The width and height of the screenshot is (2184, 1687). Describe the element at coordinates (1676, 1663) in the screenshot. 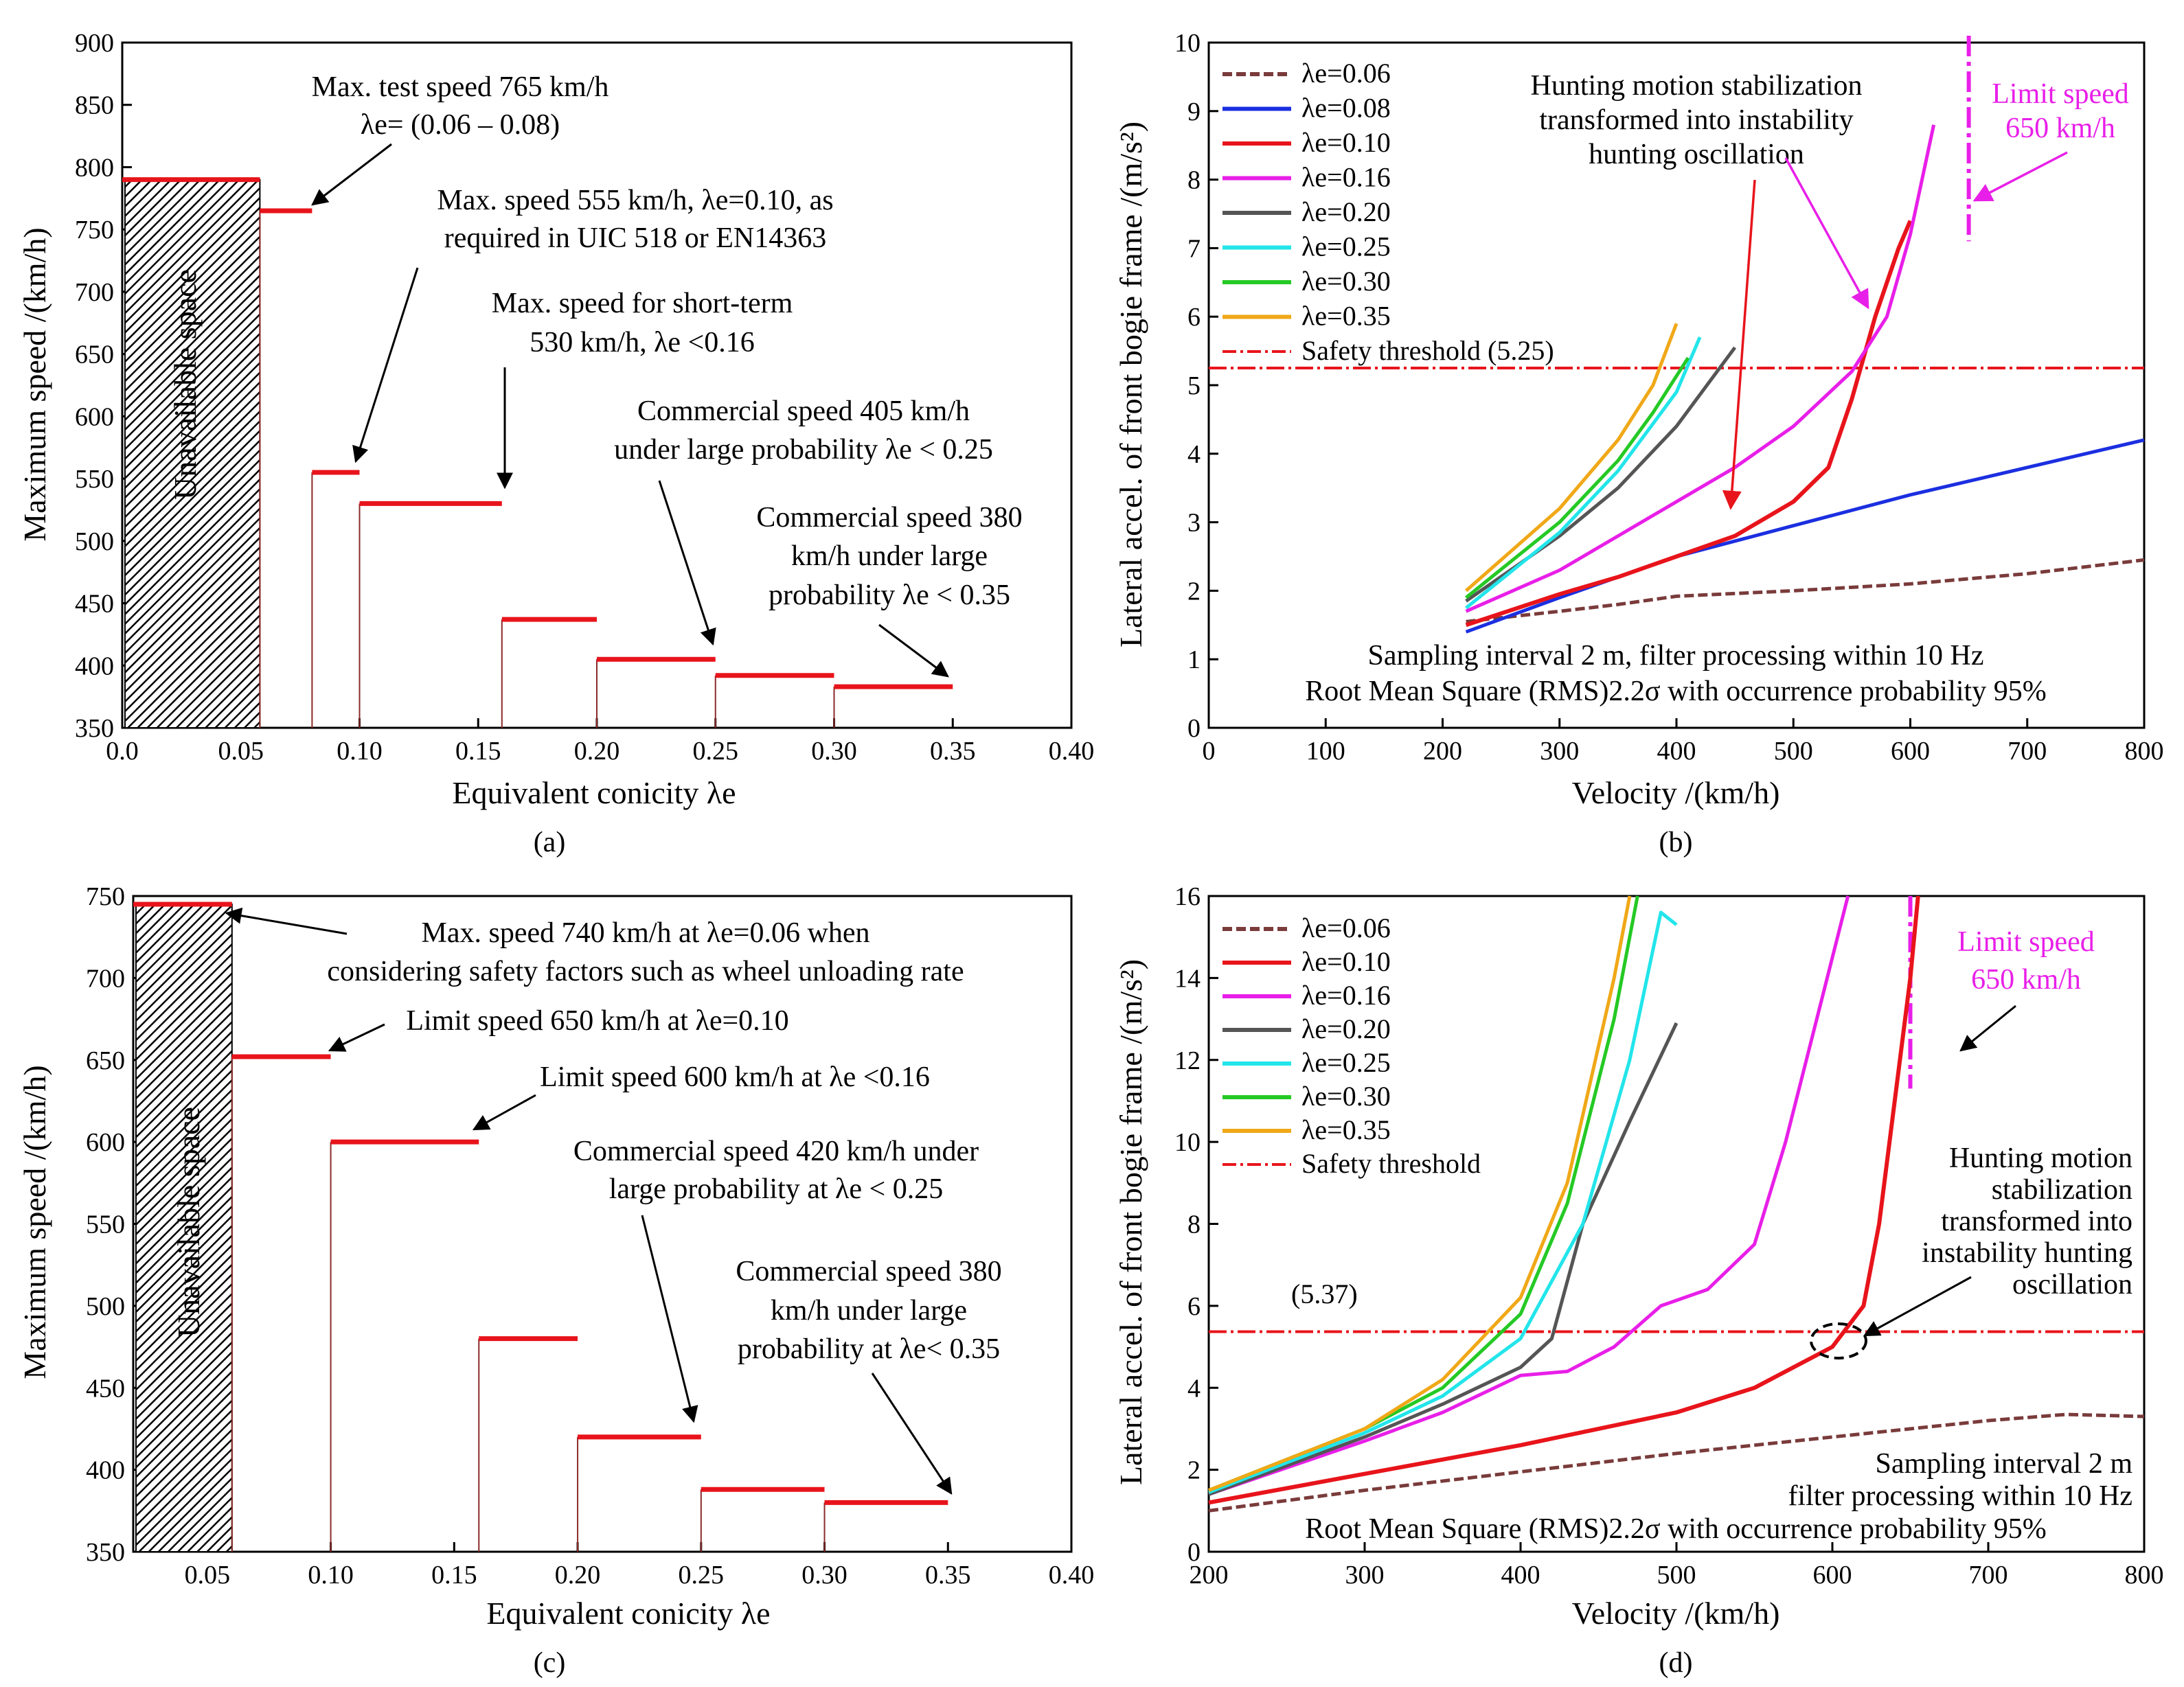

I see `panel-d-caption: (d)` at that location.